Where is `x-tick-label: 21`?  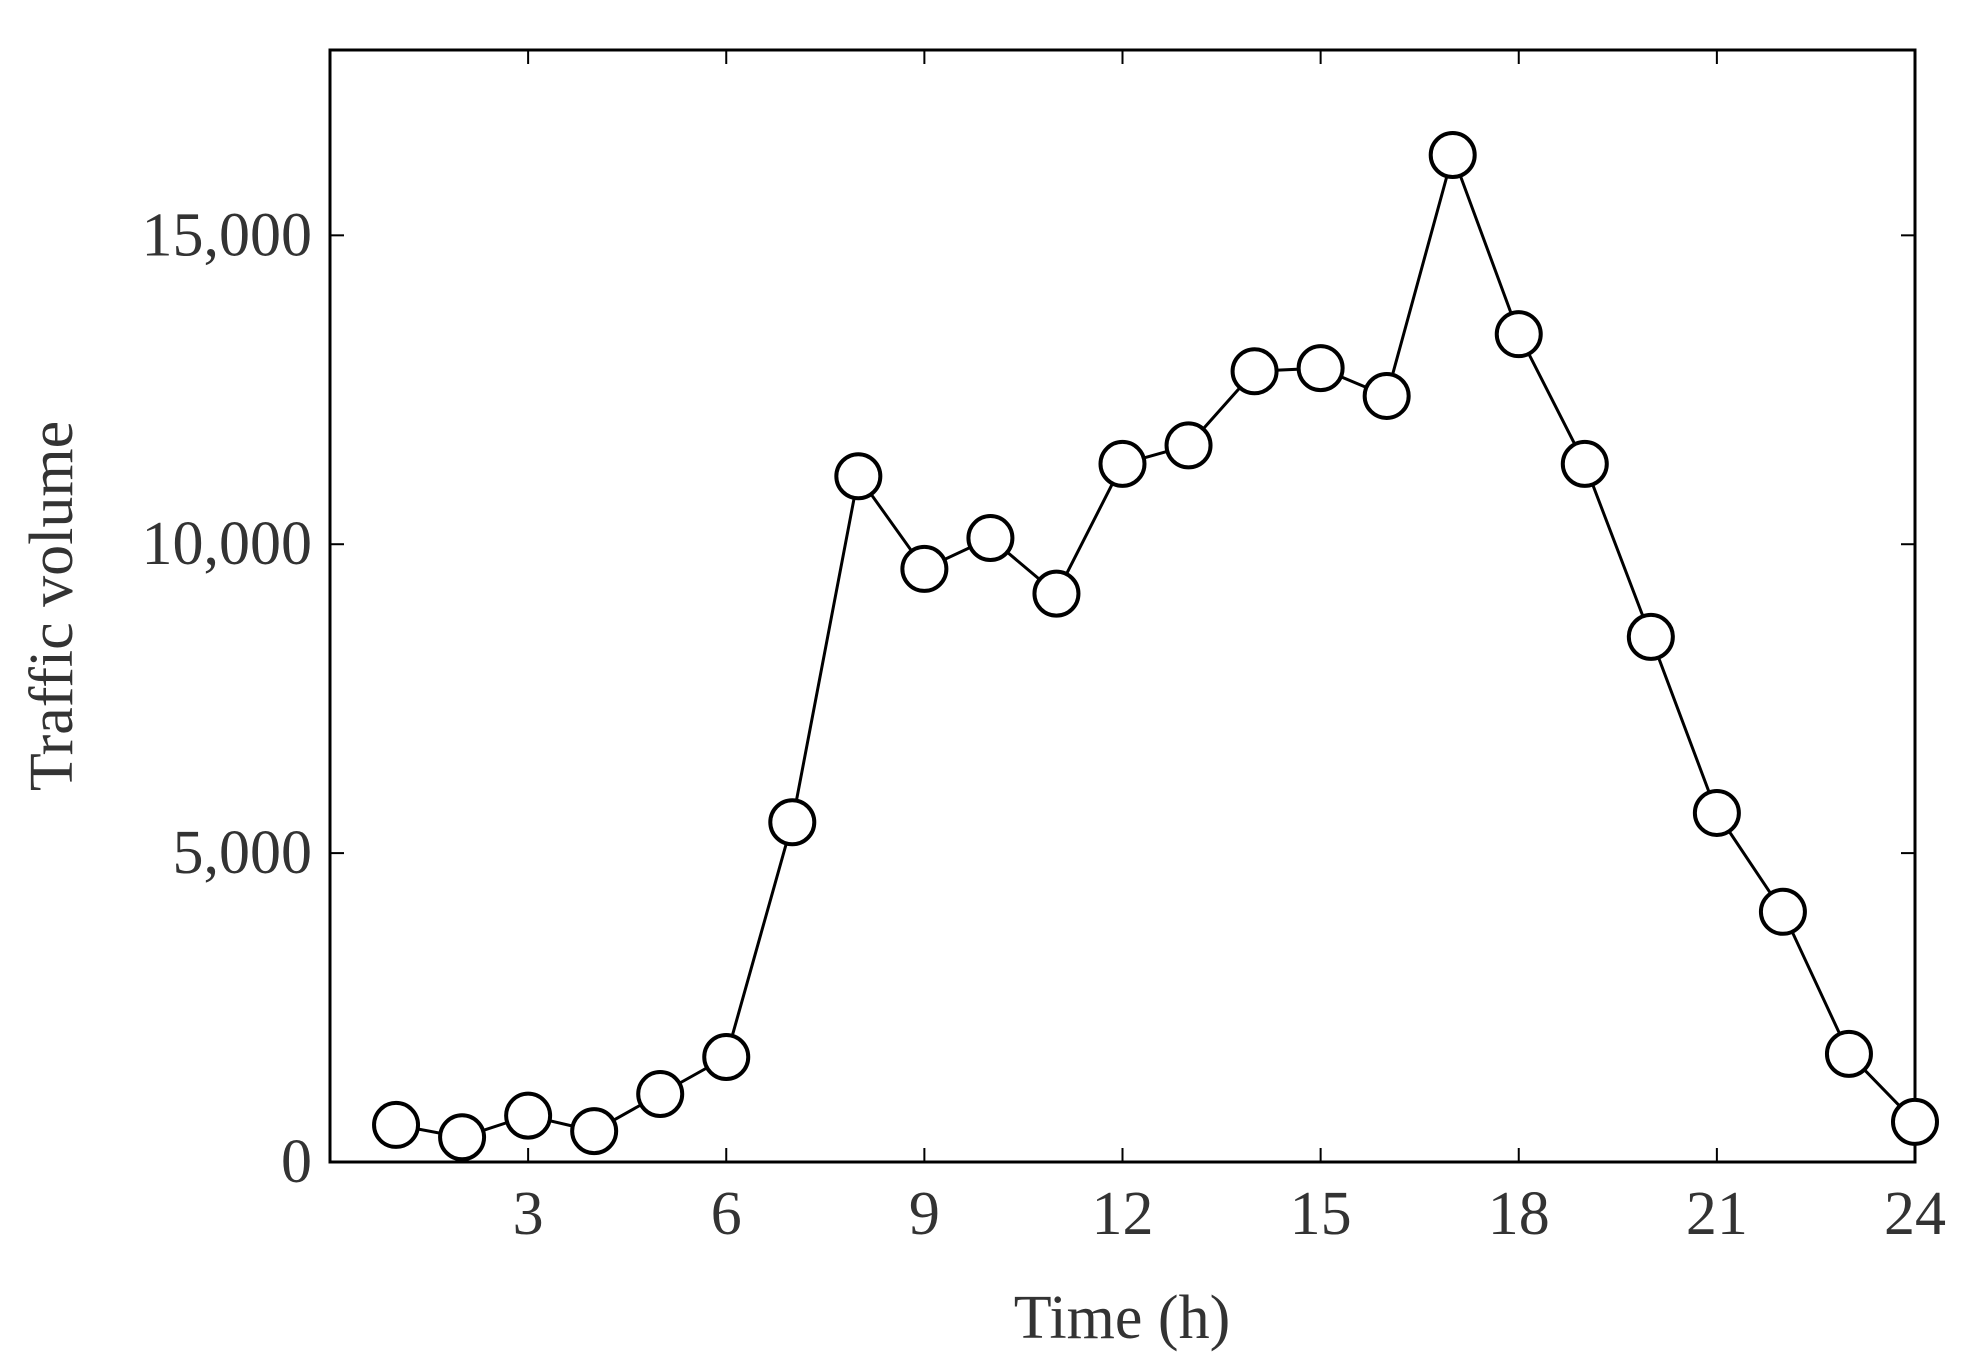
x-tick-label: 21 is located at coordinates (1717, 1214).